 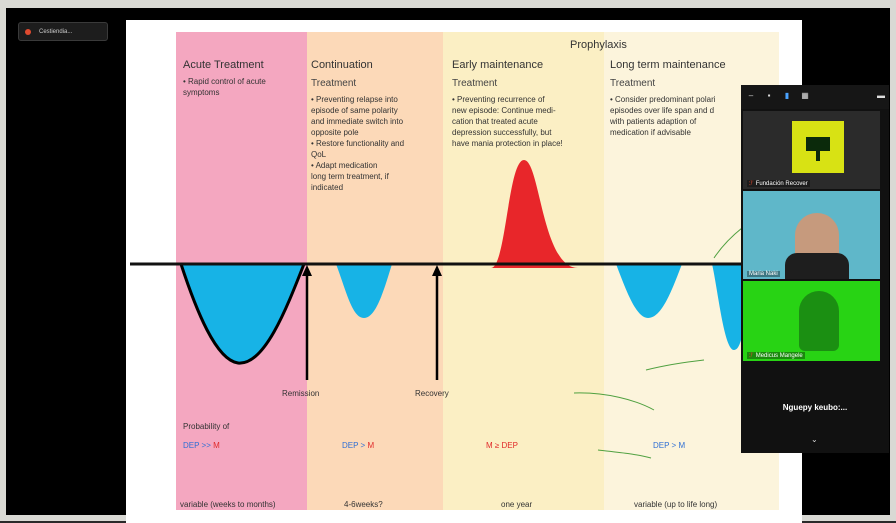 What do you see at coordinates (633, 83) in the screenshot?
I see `phase-subtitle-longterm: Treatment` at bounding box center [633, 83].